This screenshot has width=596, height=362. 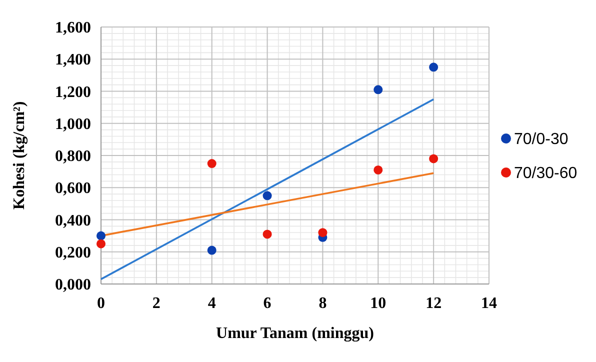 What do you see at coordinates (73, 92) in the screenshot?
I see `y-tick-label: 1,200` at bounding box center [73, 92].